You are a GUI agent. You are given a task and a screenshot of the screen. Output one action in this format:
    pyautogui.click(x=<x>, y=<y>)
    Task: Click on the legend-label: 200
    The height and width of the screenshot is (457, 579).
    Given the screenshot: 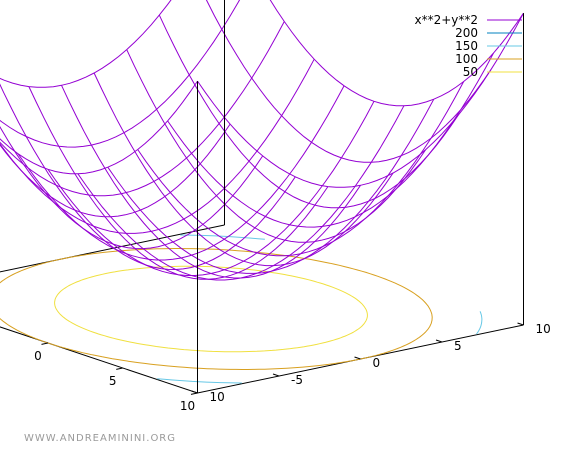 What is the action you would take?
    pyautogui.click(x=466, y=33)
    